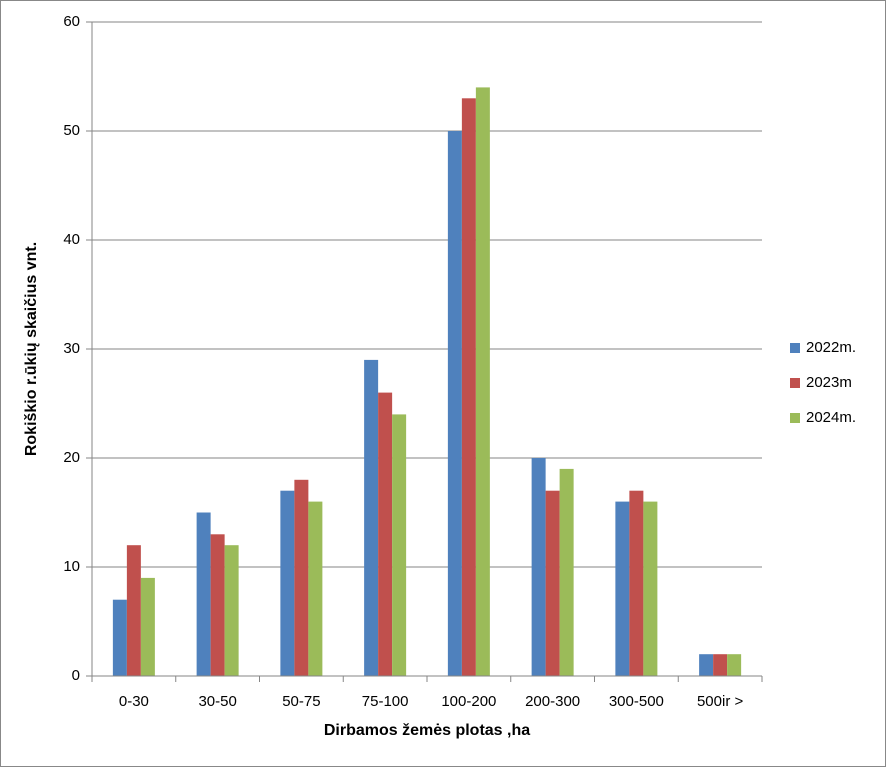 The height and width of the screenshot is (767, 886). I want to click on y-tick-label: 10, so click(71, 566).